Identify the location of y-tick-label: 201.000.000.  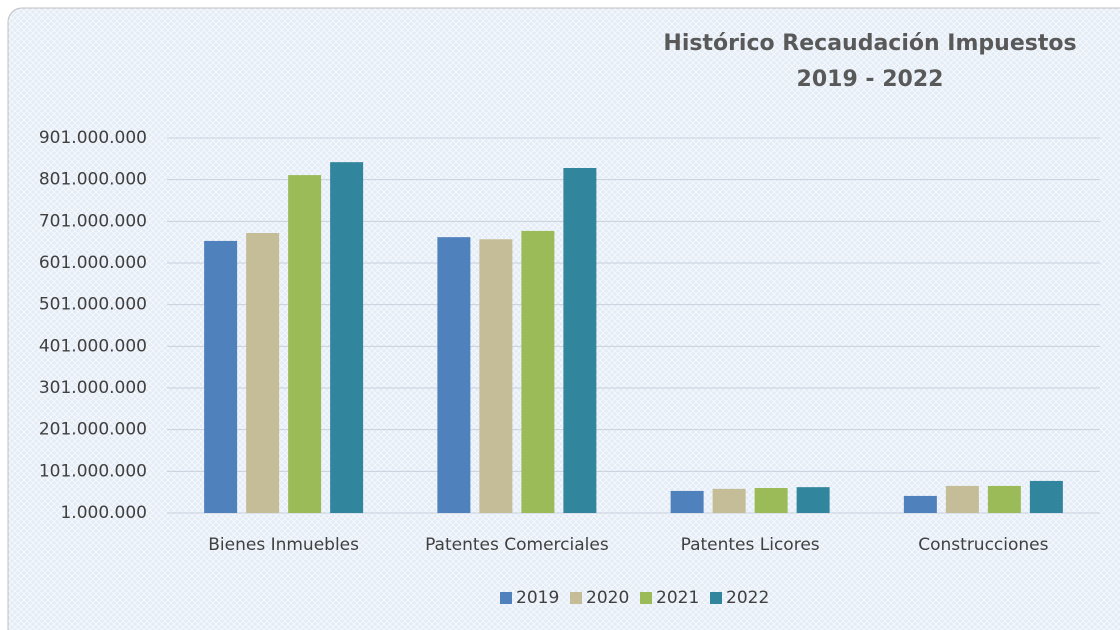
(93, 430).